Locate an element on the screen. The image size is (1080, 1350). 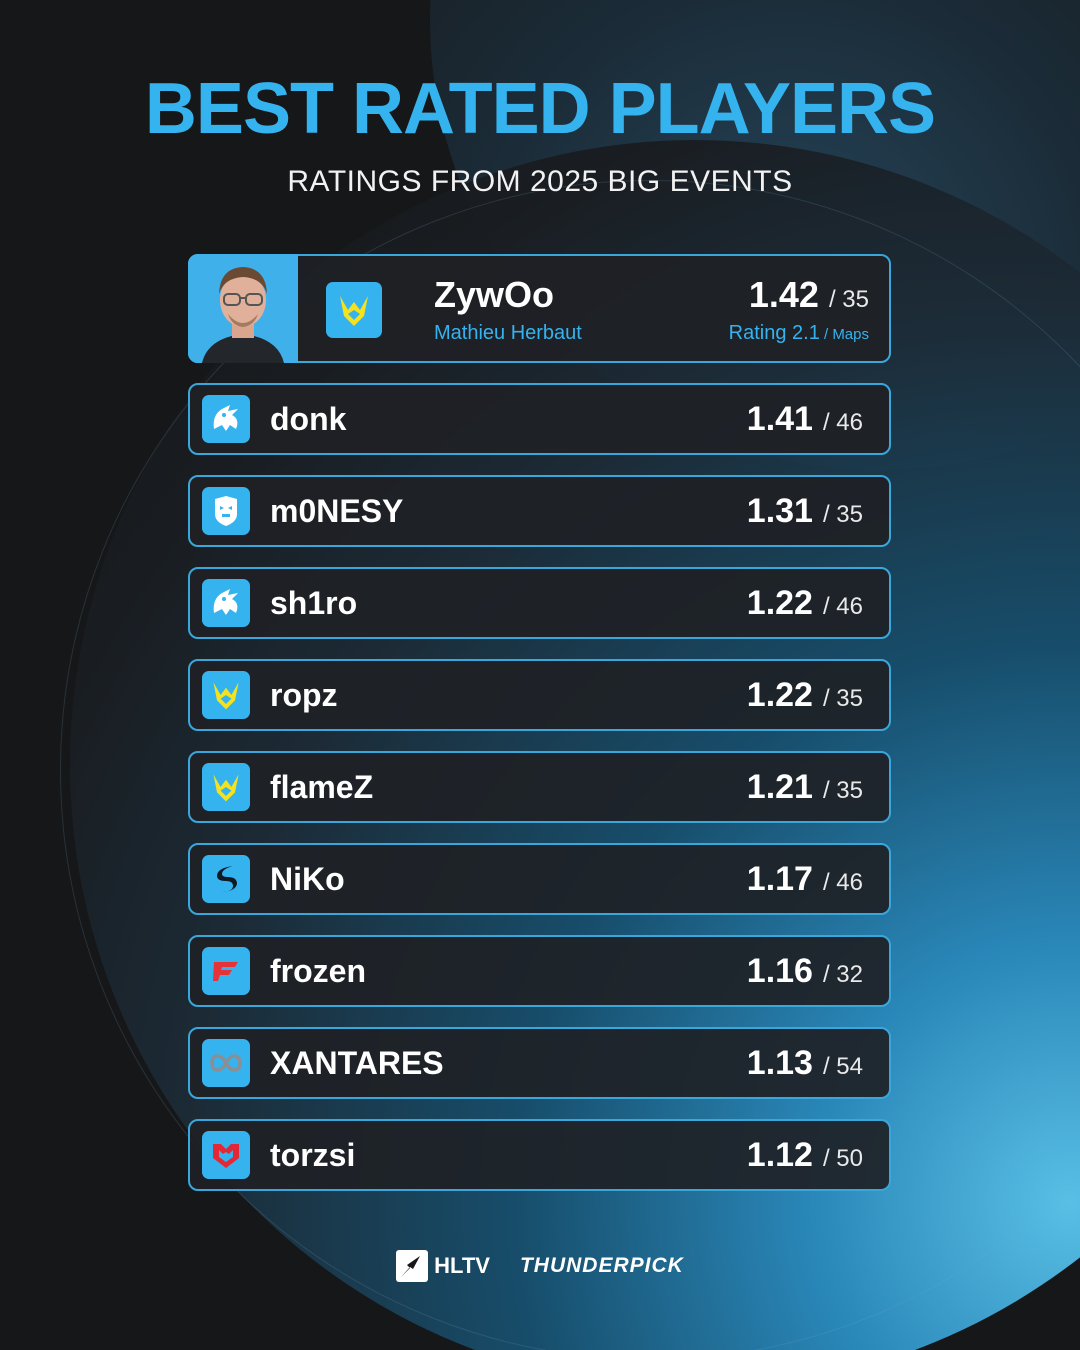
player-rating: 1.16 is located at coordinates (779, 970).